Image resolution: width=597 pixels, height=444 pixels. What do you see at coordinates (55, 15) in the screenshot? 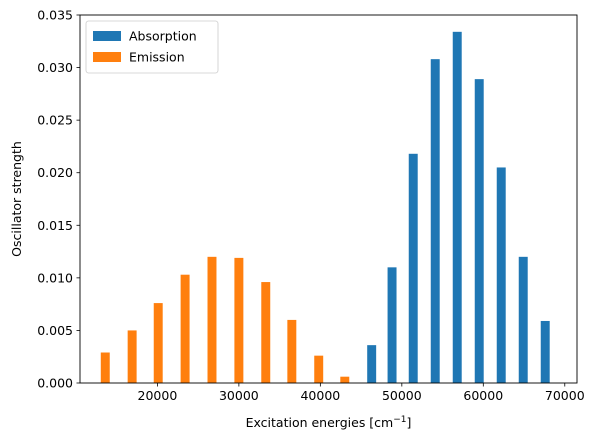
I see `y-tick-label: 0.035` at bounding box center [55, 15].